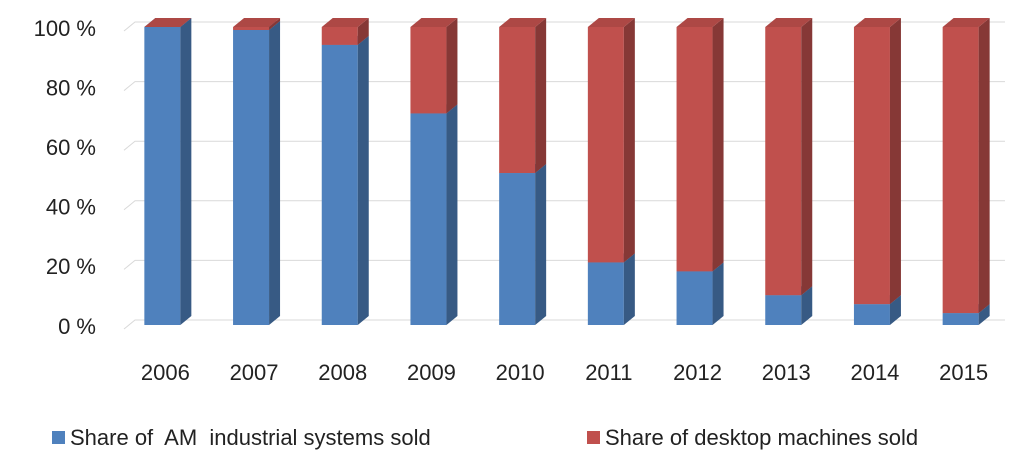  Describe the element at coordinates (874, 372) in the screenshot. I see `x-tick-label: 2014` at that location.